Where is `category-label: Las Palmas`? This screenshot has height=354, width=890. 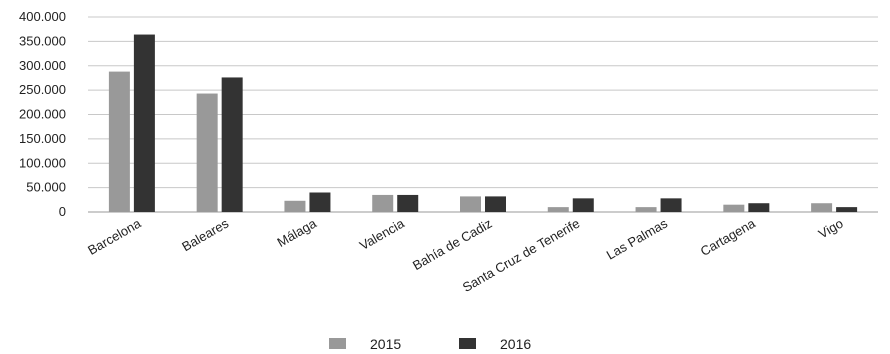 category-label: Las Palmas is located at coordinates (637, 238).